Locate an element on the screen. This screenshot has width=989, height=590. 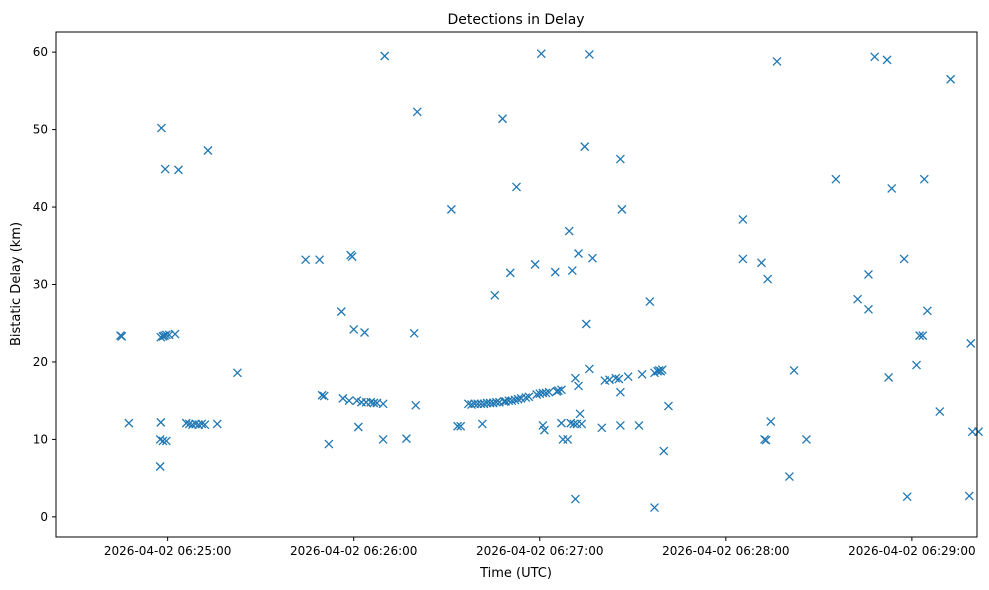
y-axis: 0 10 20 30 40 50 60 is located at coordinates (44, 284).